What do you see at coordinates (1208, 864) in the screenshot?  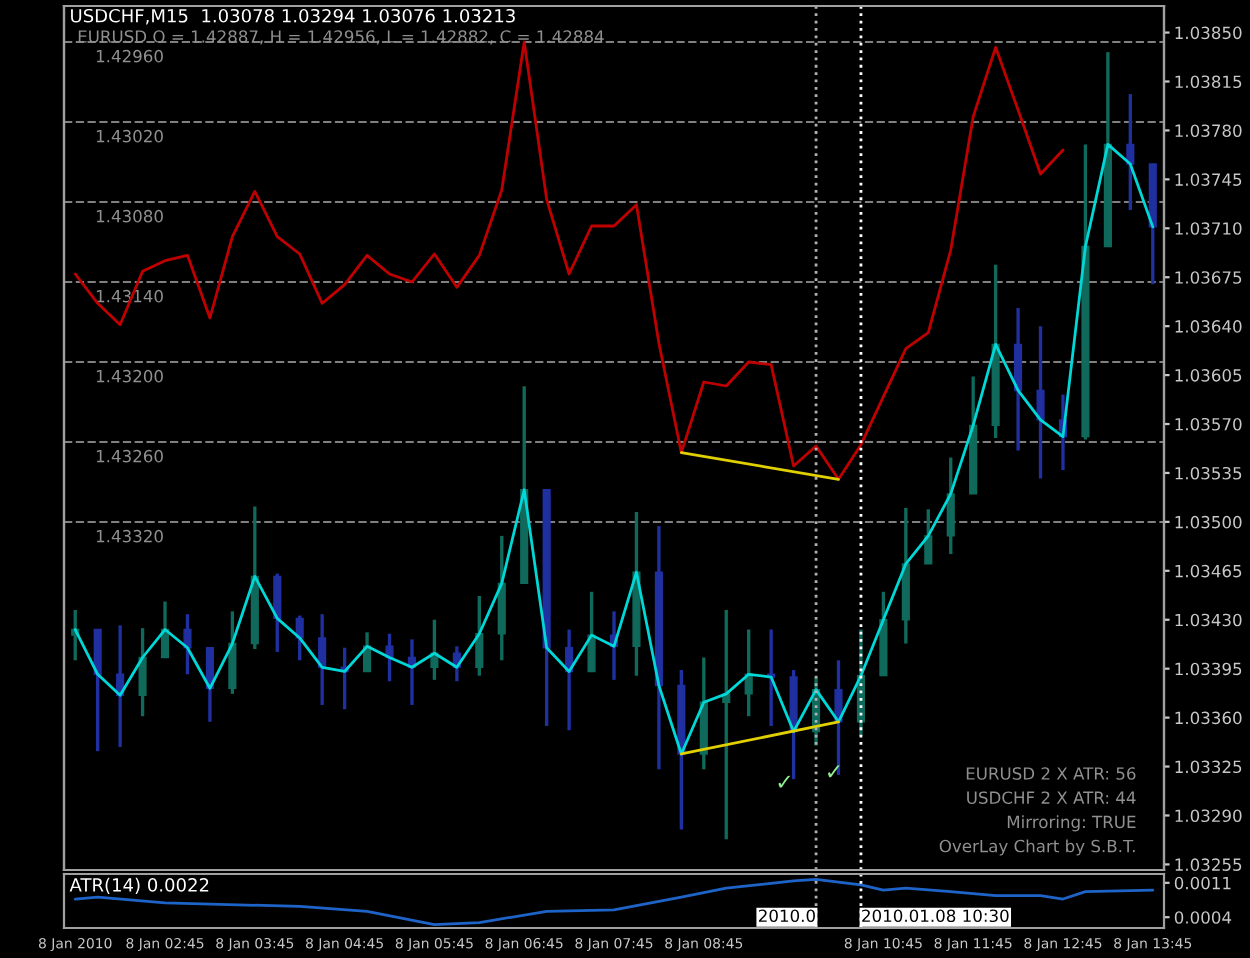 I see `y-tick-label: 1.03255` at bounding box center [1208, 864].